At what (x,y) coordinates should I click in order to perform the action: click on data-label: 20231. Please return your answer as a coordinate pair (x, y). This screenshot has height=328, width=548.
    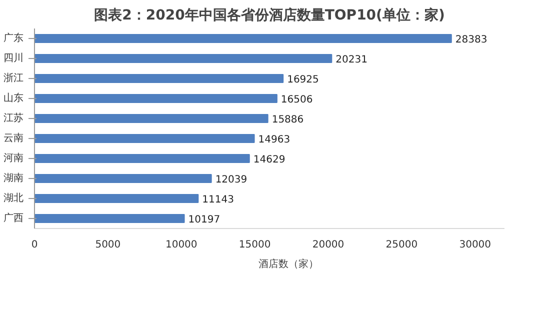
    Looking at the image, I should click on (352, 60).